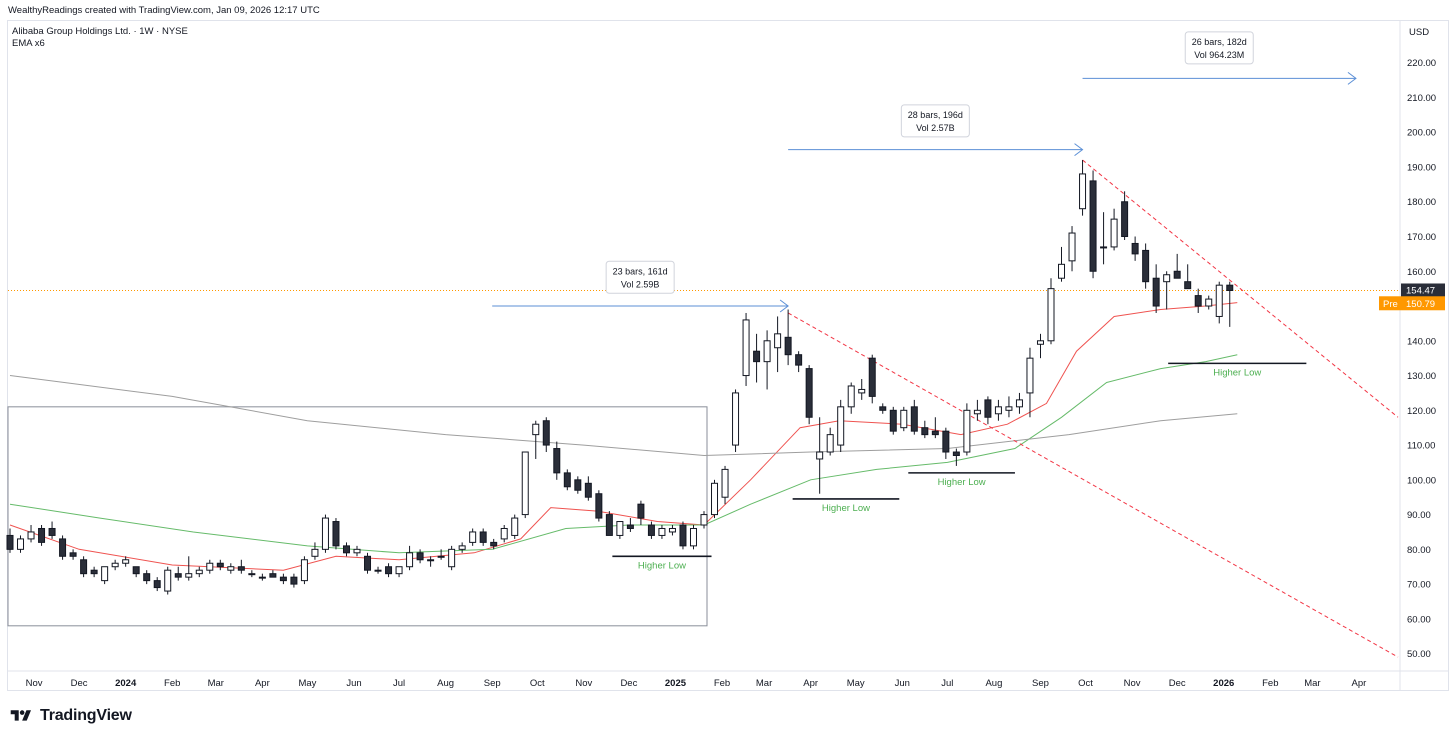 The width and height of the screenshot is (1456, 737). I want to click on footer-brand-text: TradingView, so click(86, 715).